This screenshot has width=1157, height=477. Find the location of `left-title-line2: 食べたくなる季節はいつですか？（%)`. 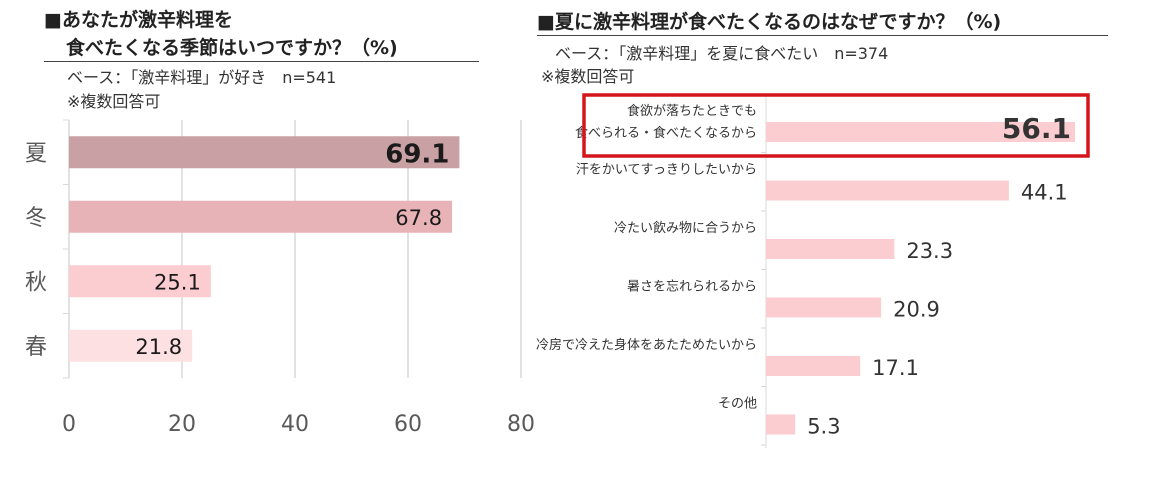

left-title-line2: 食べたくなる季節はいつですか？（%) is located at coordinates (232, 48).